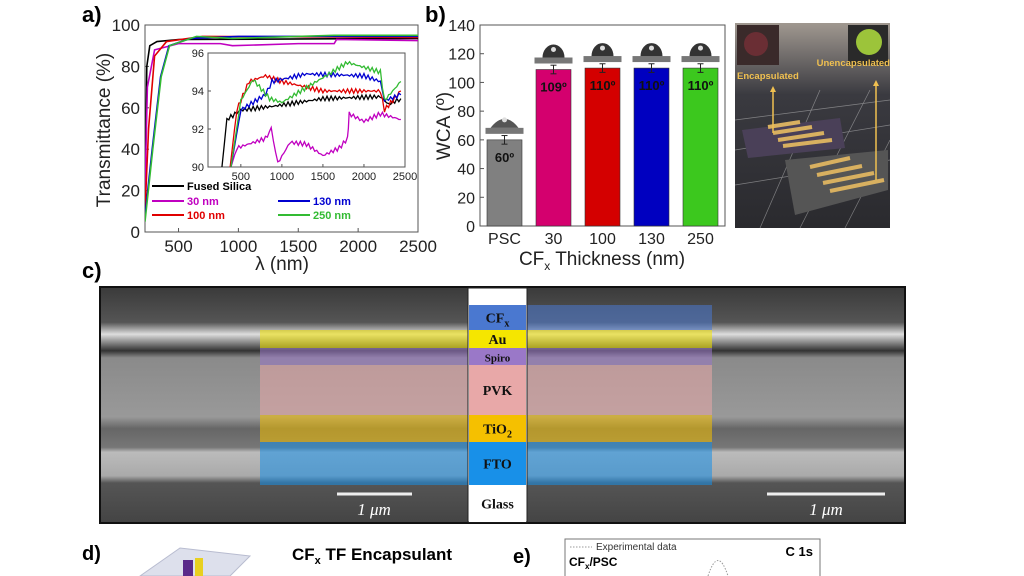 Image resolution: width=1024 pixels, height=576 pixels. What do you see at coordinates (504, 239) in the screenshot?
I see `x-tick-label-b: PSC` at bounding box center [504, 239].